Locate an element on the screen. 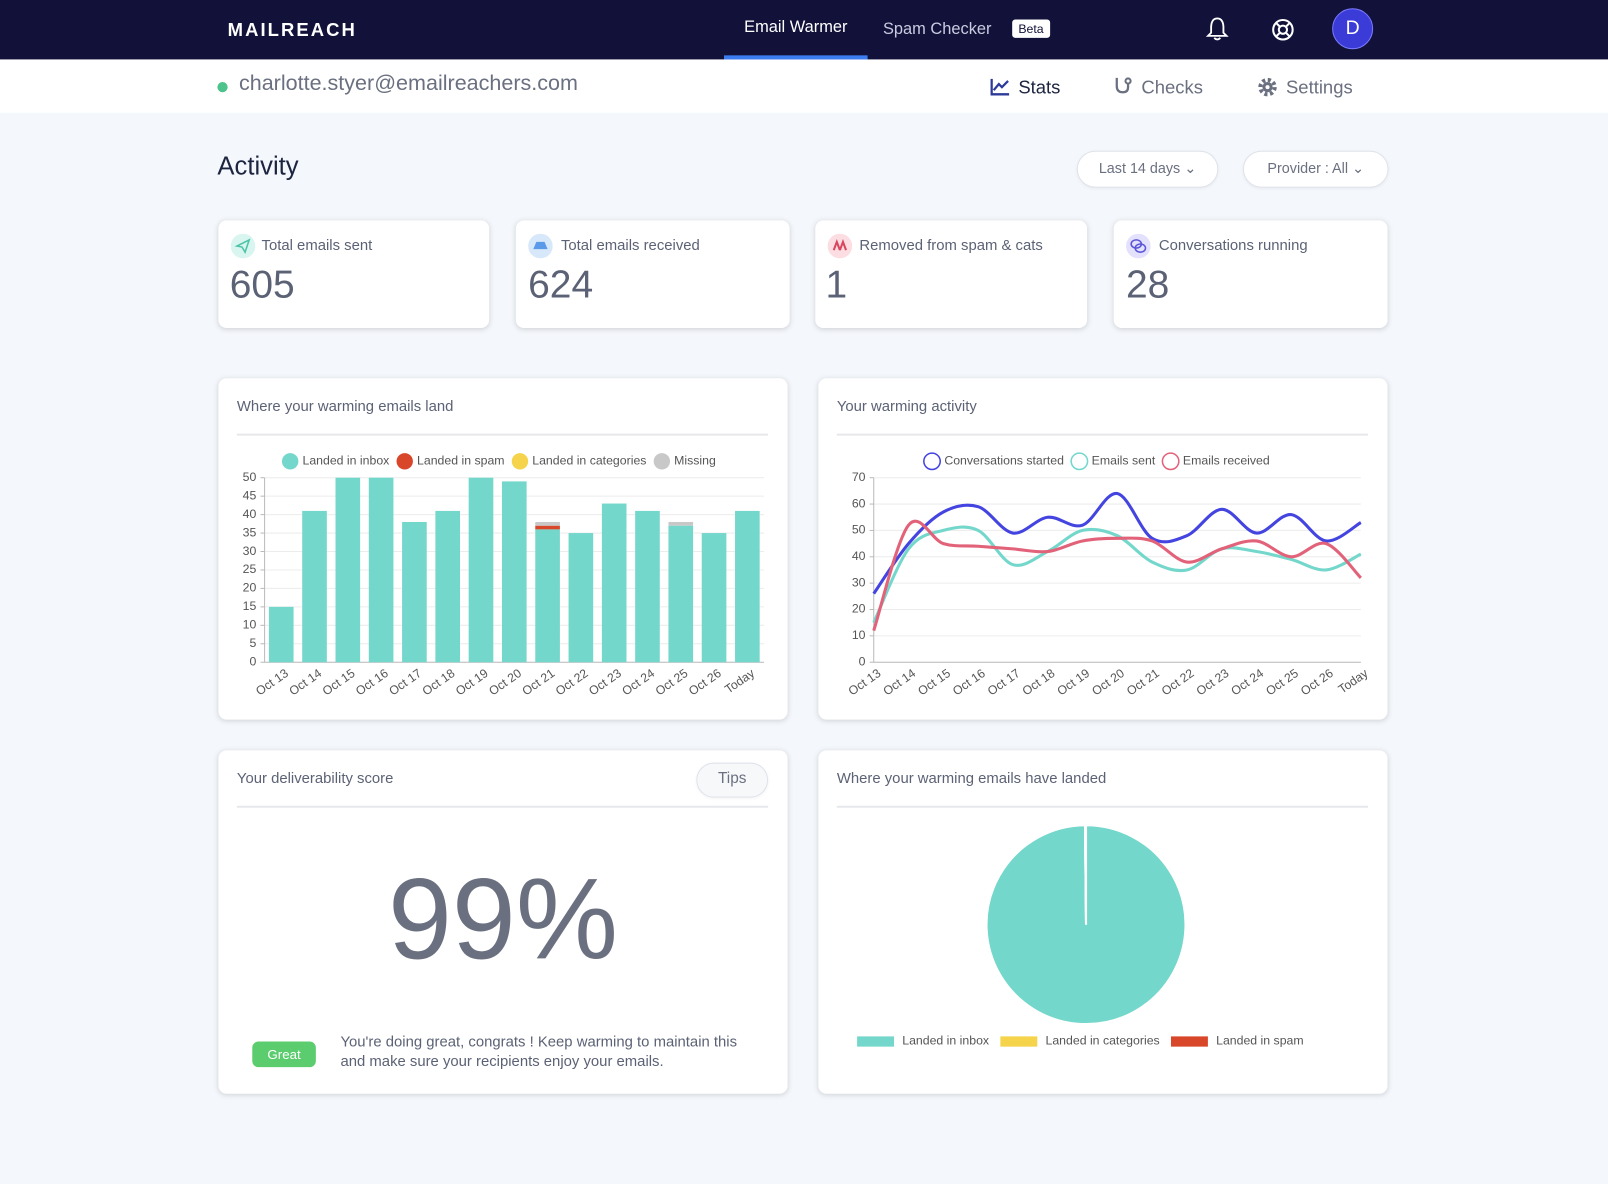 The image size is (1608, 1184). score-badge: Great is located at coordinates (284, 1054).